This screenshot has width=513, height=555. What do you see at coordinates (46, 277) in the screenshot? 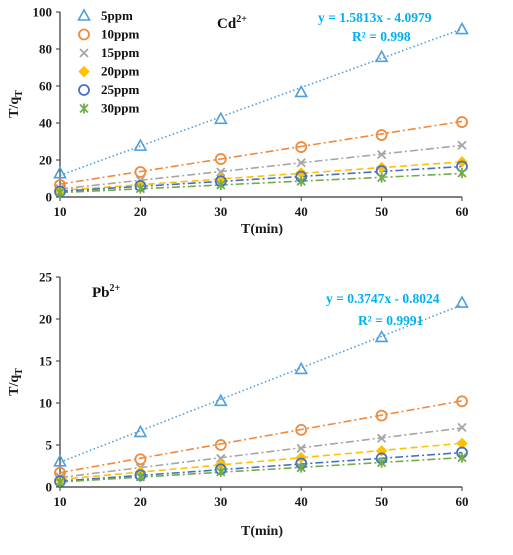
I see `y-tick-label: 25` at bounding box center [46, 277].